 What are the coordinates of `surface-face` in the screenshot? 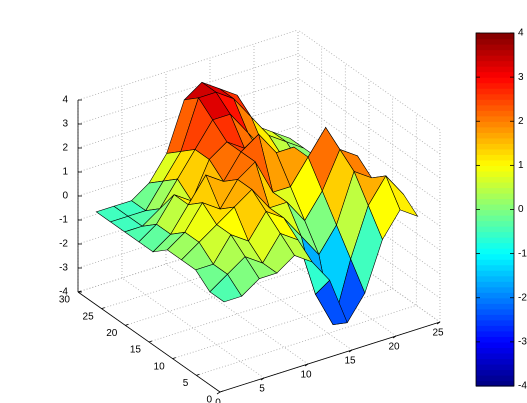 It's located at (226, 288).